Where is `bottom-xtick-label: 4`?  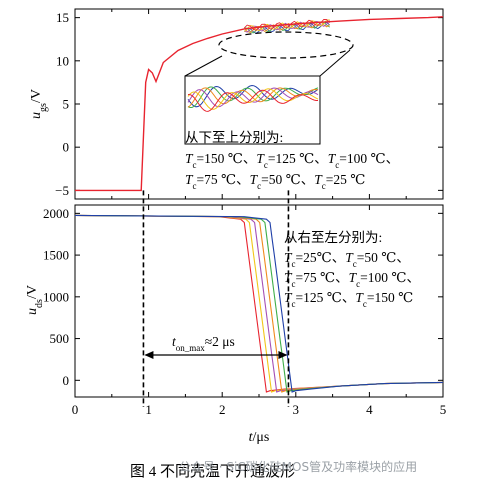
bottom-xtick-label: 4 is located at coordinates (369, 409).